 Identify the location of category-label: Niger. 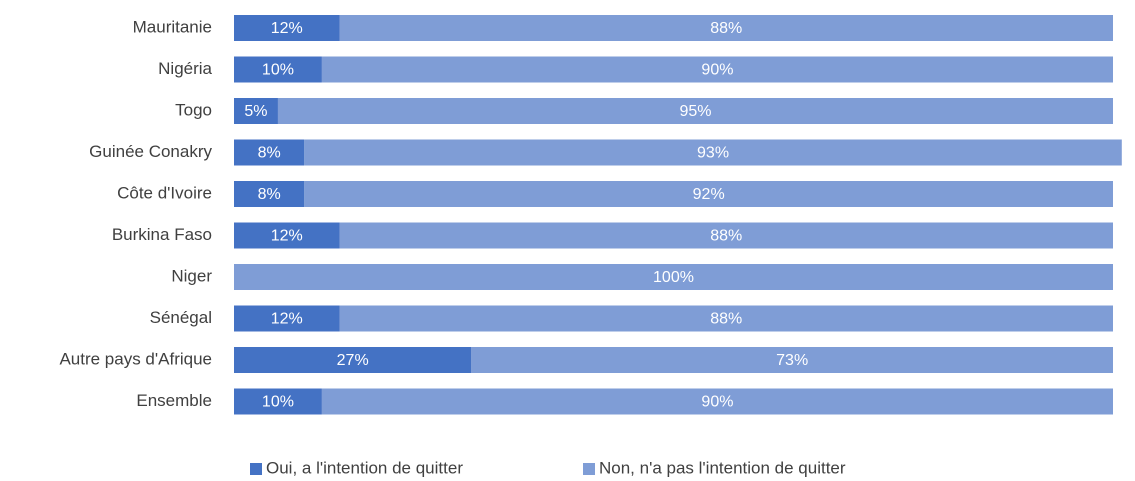
(191, 275).